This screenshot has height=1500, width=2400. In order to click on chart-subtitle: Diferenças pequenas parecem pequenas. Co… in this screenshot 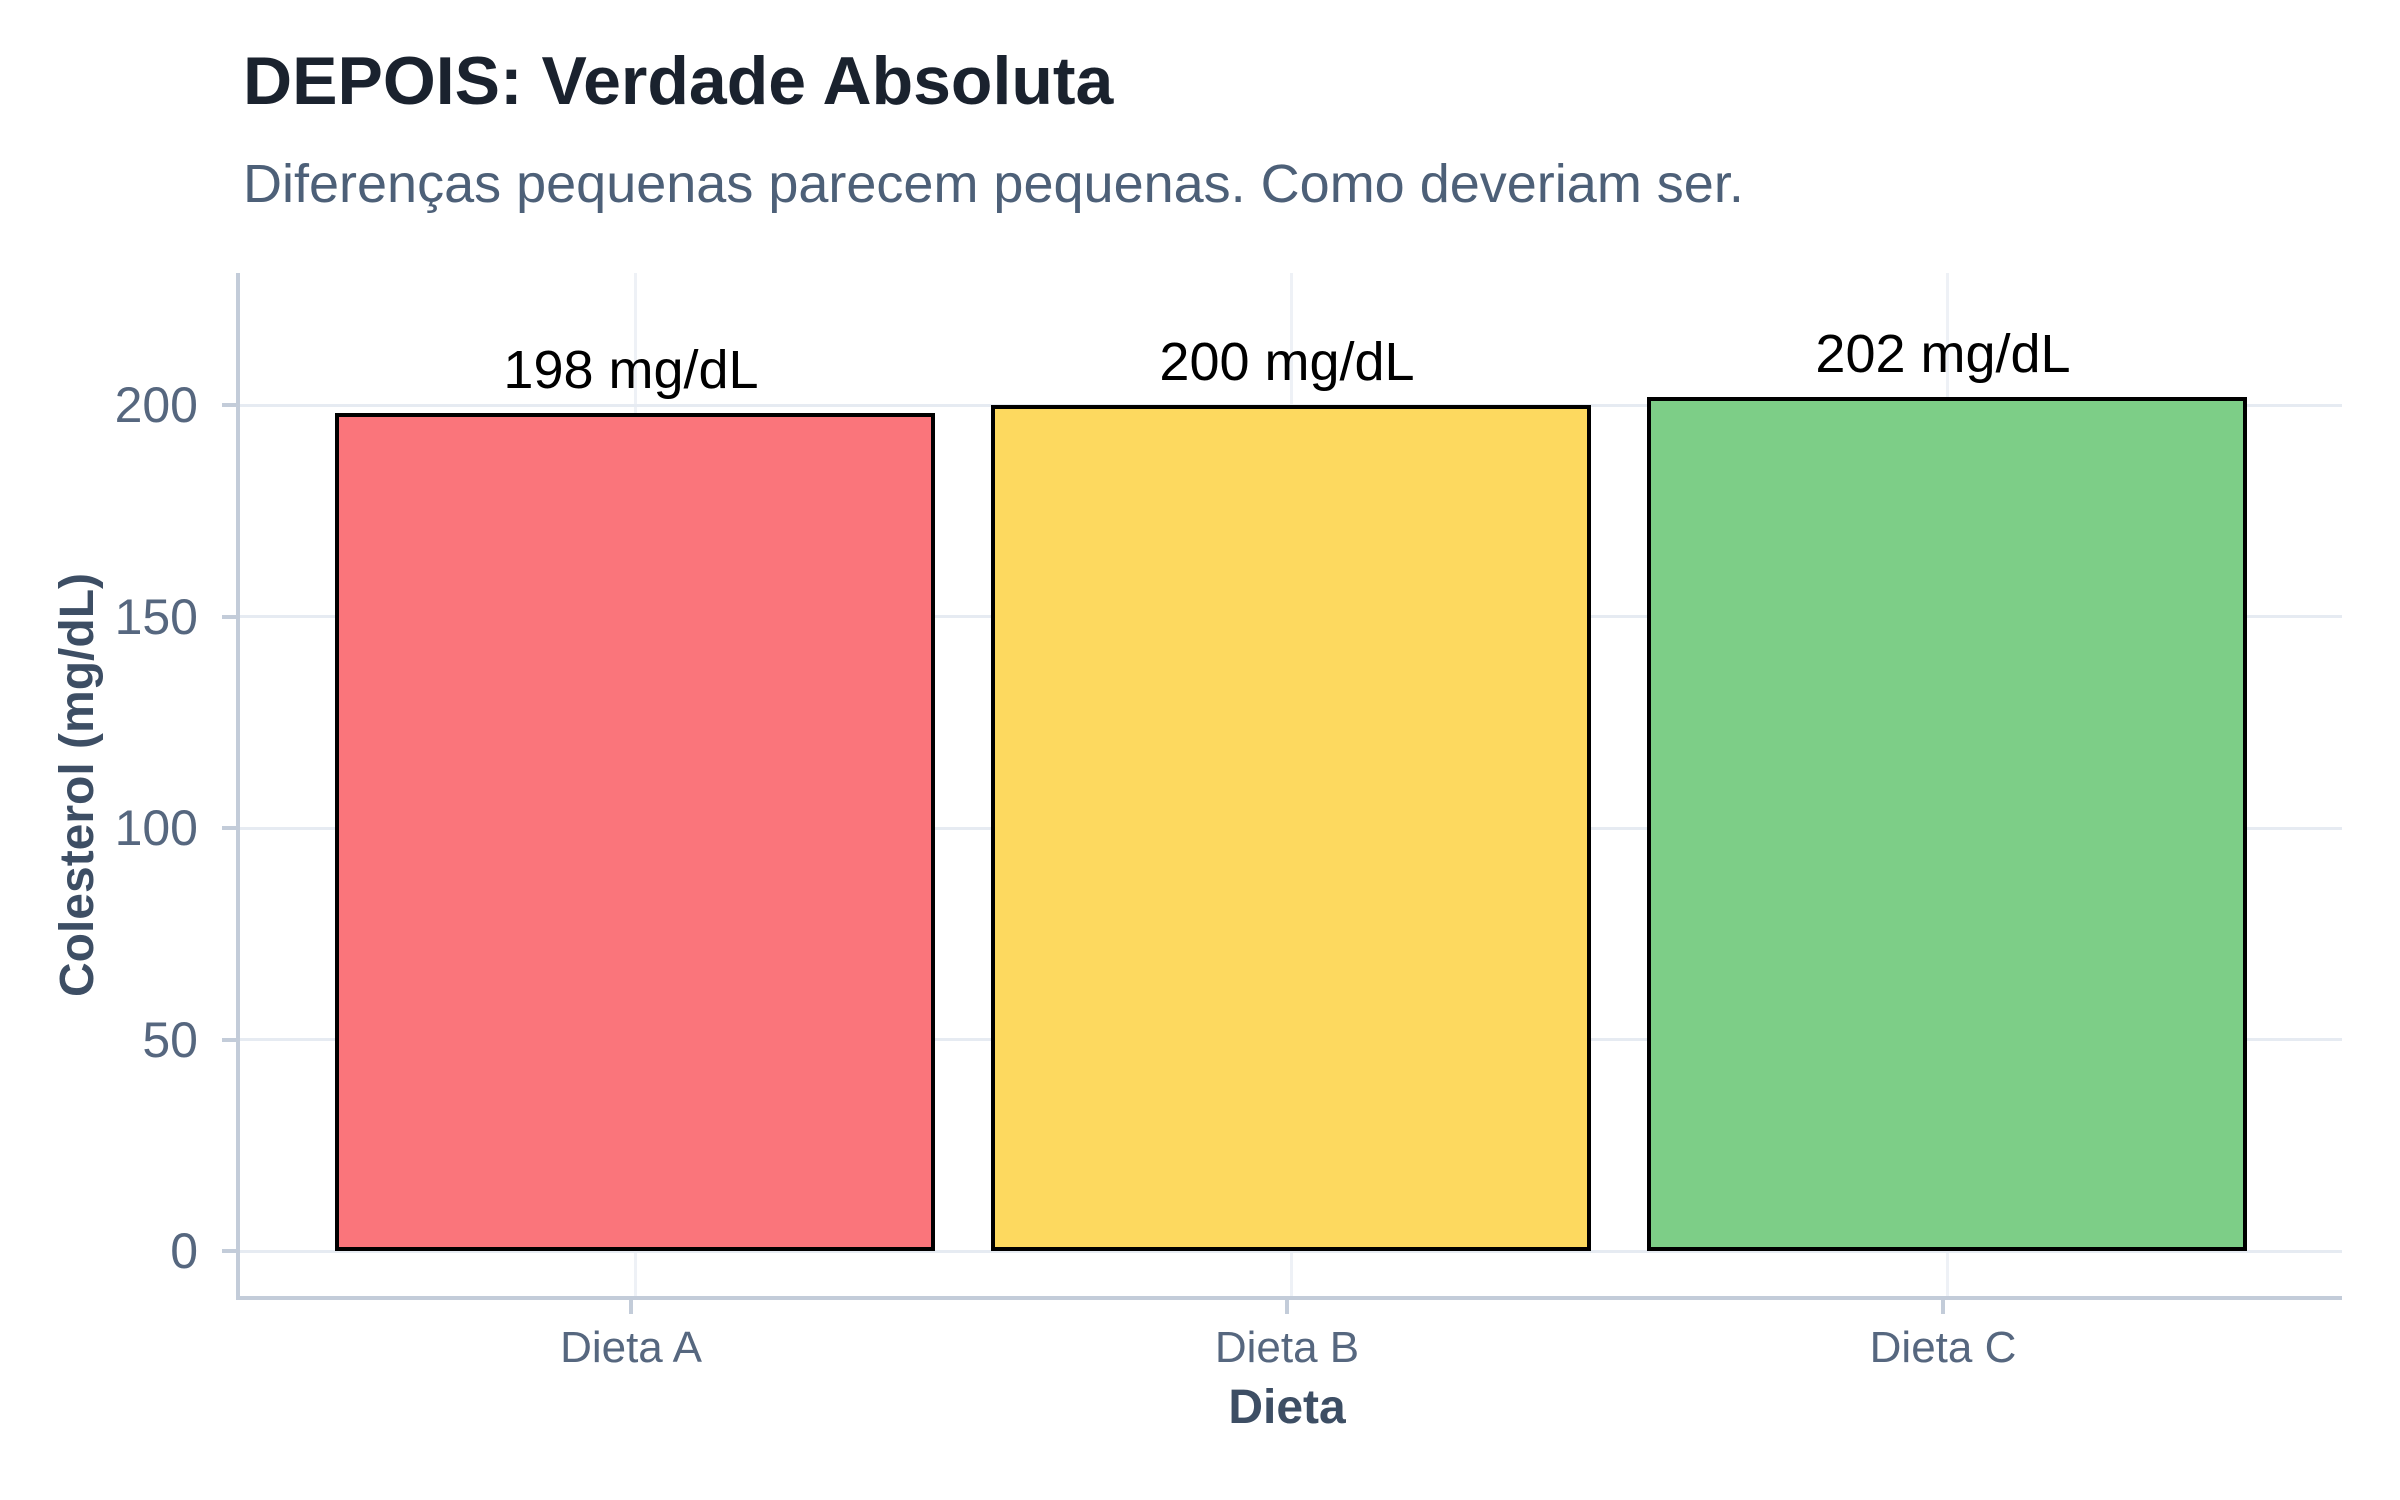, I will do `click(993, 184)`.